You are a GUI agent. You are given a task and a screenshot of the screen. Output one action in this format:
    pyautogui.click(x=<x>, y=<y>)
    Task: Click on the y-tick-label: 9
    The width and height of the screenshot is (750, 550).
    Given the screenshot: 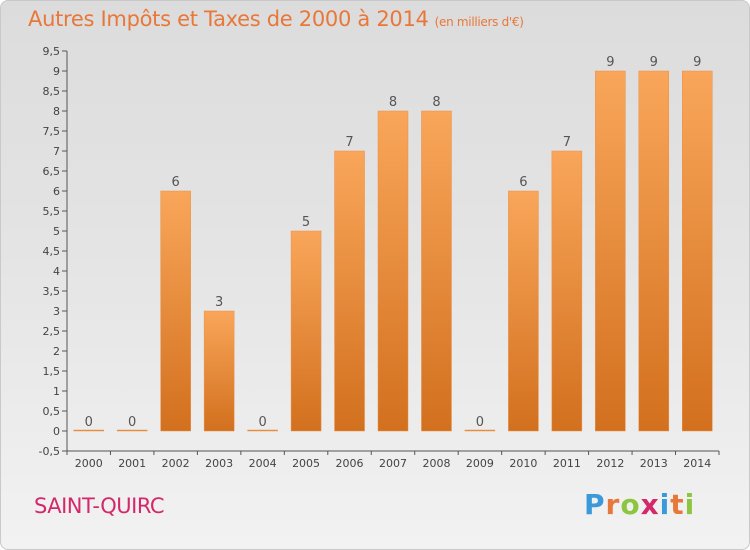 What is the action you would take?
    pyautogui.click(x=56, y=71)
    